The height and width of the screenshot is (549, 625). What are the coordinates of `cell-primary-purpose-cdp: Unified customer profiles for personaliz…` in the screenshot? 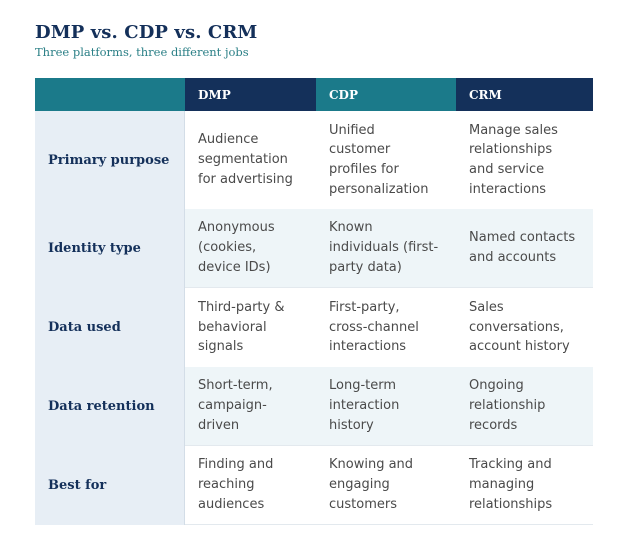 It's located at (386, 160).